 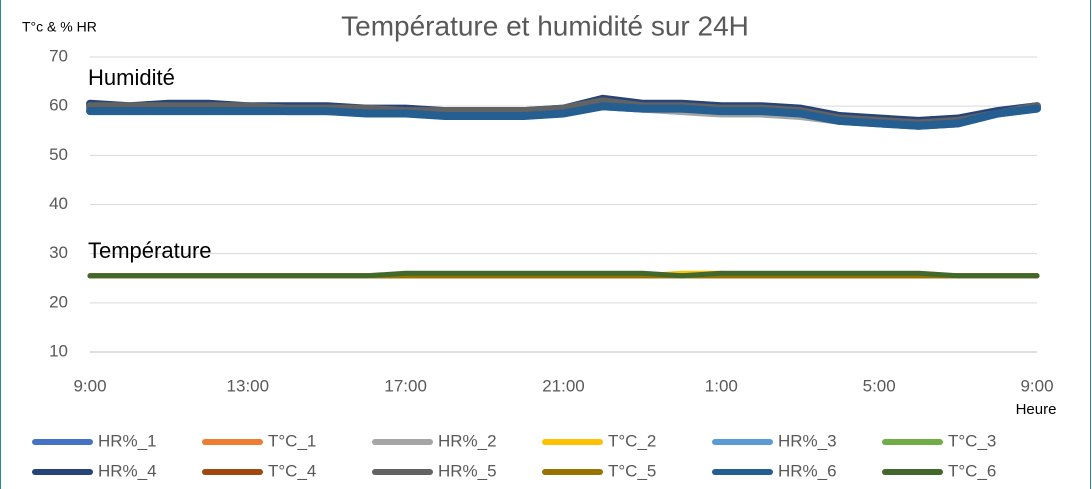 What do you see at coordinates (292, 440) in the screenshot?
I see `legend-label: T°C_1` at bounding box center [292, 440].